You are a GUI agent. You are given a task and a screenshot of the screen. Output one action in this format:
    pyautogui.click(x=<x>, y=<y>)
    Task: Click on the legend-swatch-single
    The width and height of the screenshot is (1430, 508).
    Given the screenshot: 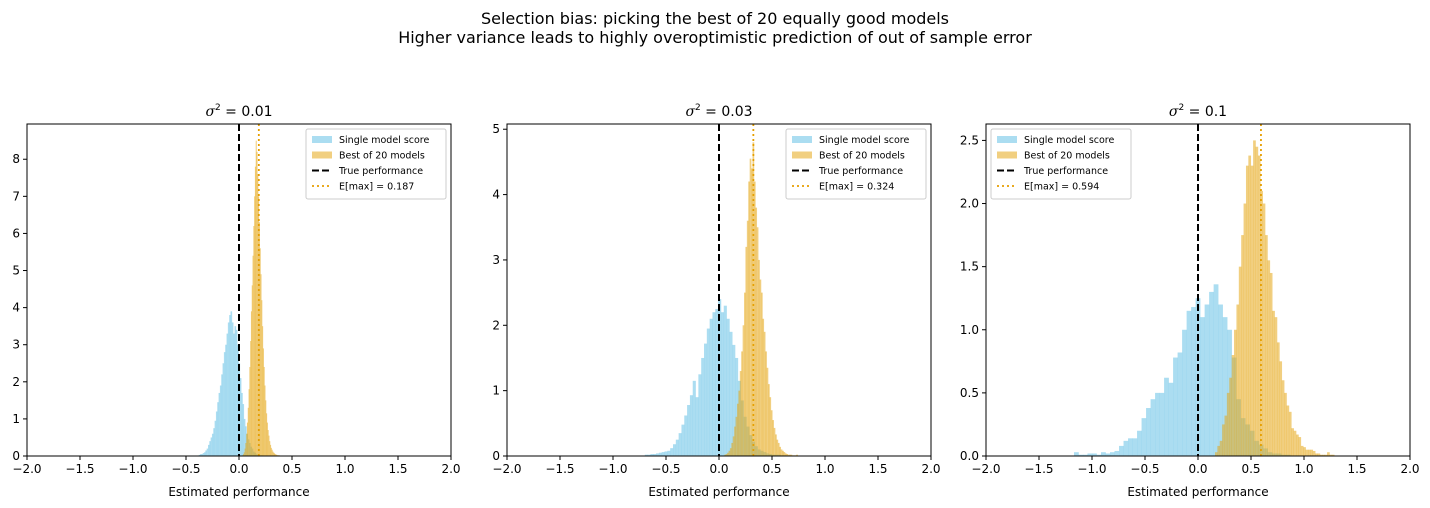 What is the action you would take?
    pyautogui.click(x=802, y=139)
    